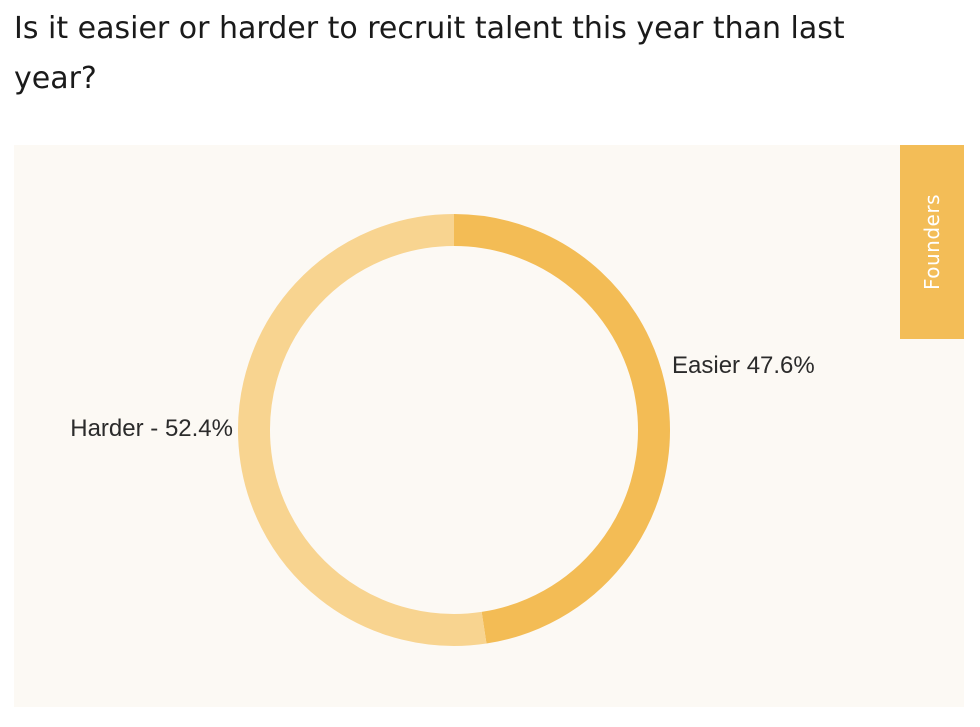  Describe the element at coordinates (743, 365) in the screenshot. I see `slice-label-easier: Easier 47.6%` at that location.